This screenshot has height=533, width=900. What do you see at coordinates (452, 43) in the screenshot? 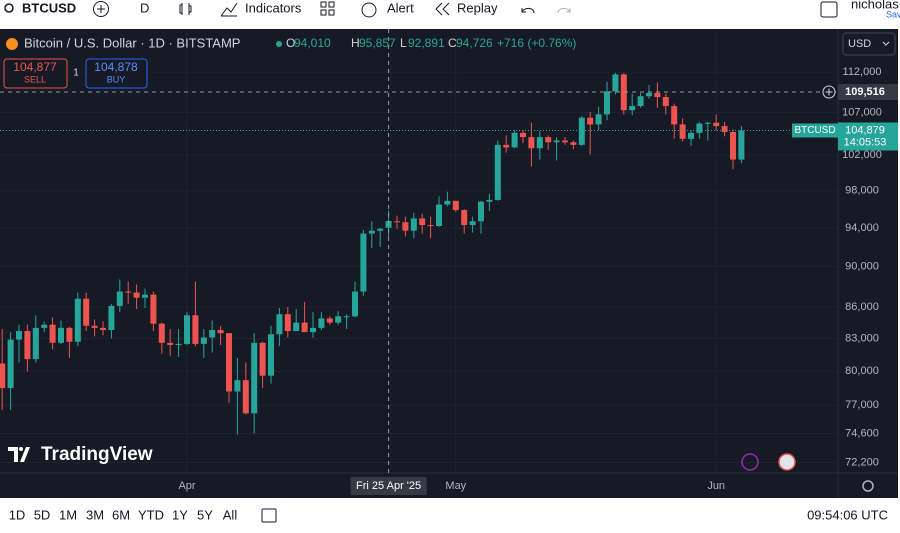
I see `ohlc-key: C` at bounding box center [452, 43].